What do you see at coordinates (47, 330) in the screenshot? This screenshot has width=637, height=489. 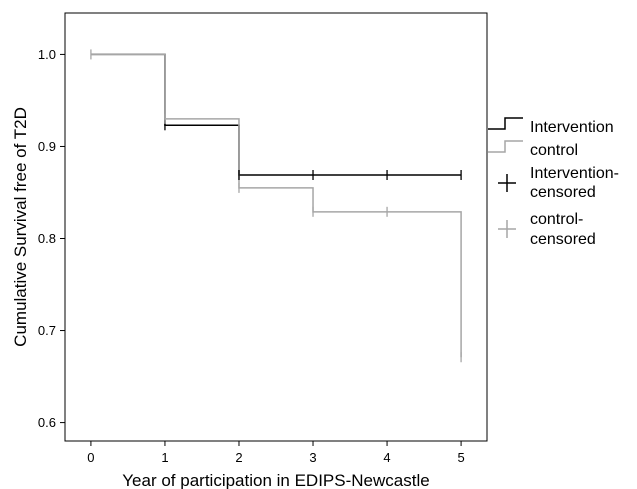 I see `y-tick-label: 0.7` at bounding box center [47, 330].